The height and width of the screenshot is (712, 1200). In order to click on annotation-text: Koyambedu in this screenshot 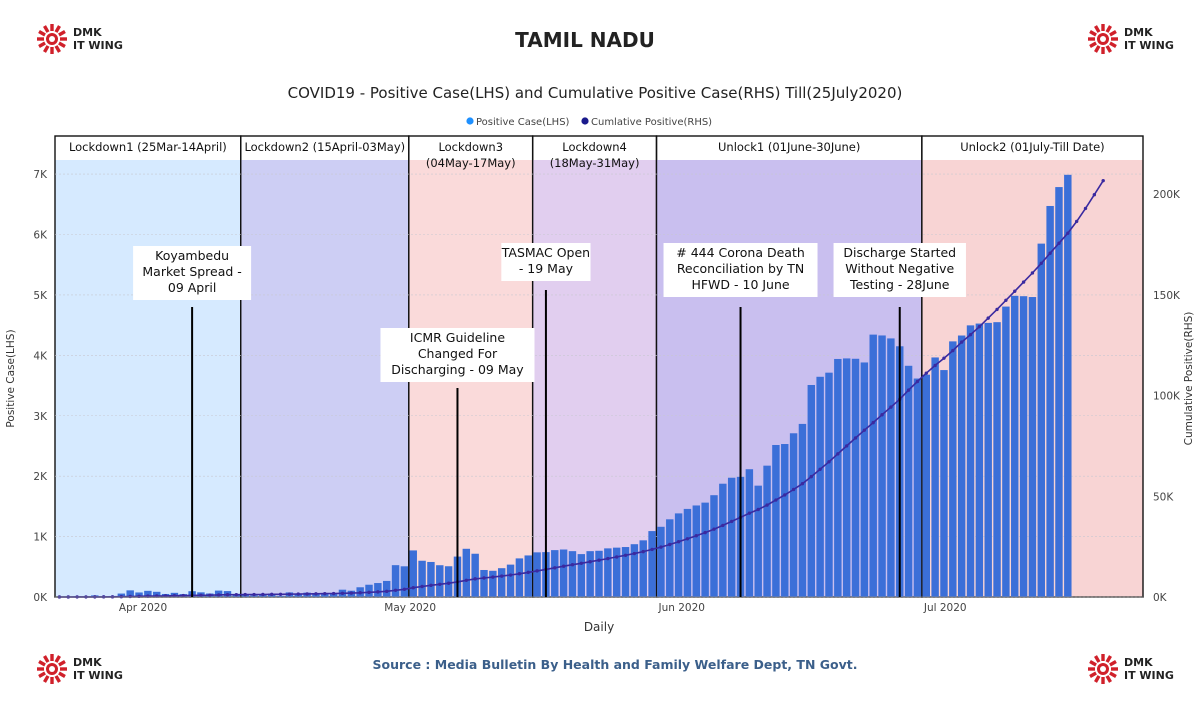, I will do `click(192, 255)`.